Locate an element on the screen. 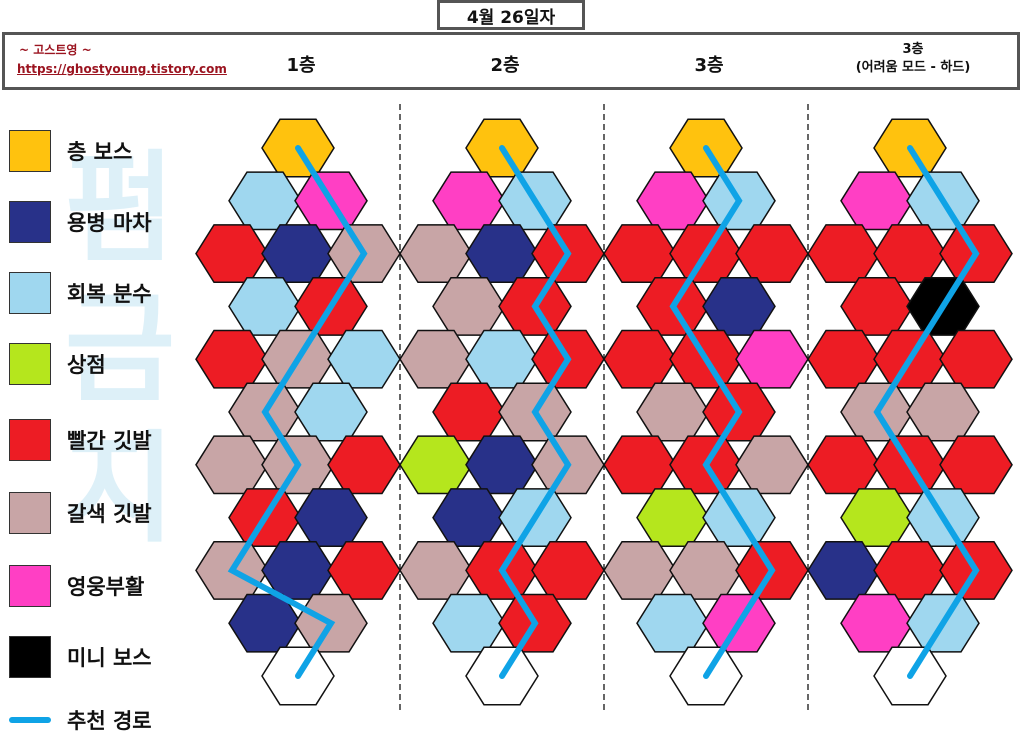 The image size is (1024, 750). legend-swatch-fountain is located at coordinates (30, 293).